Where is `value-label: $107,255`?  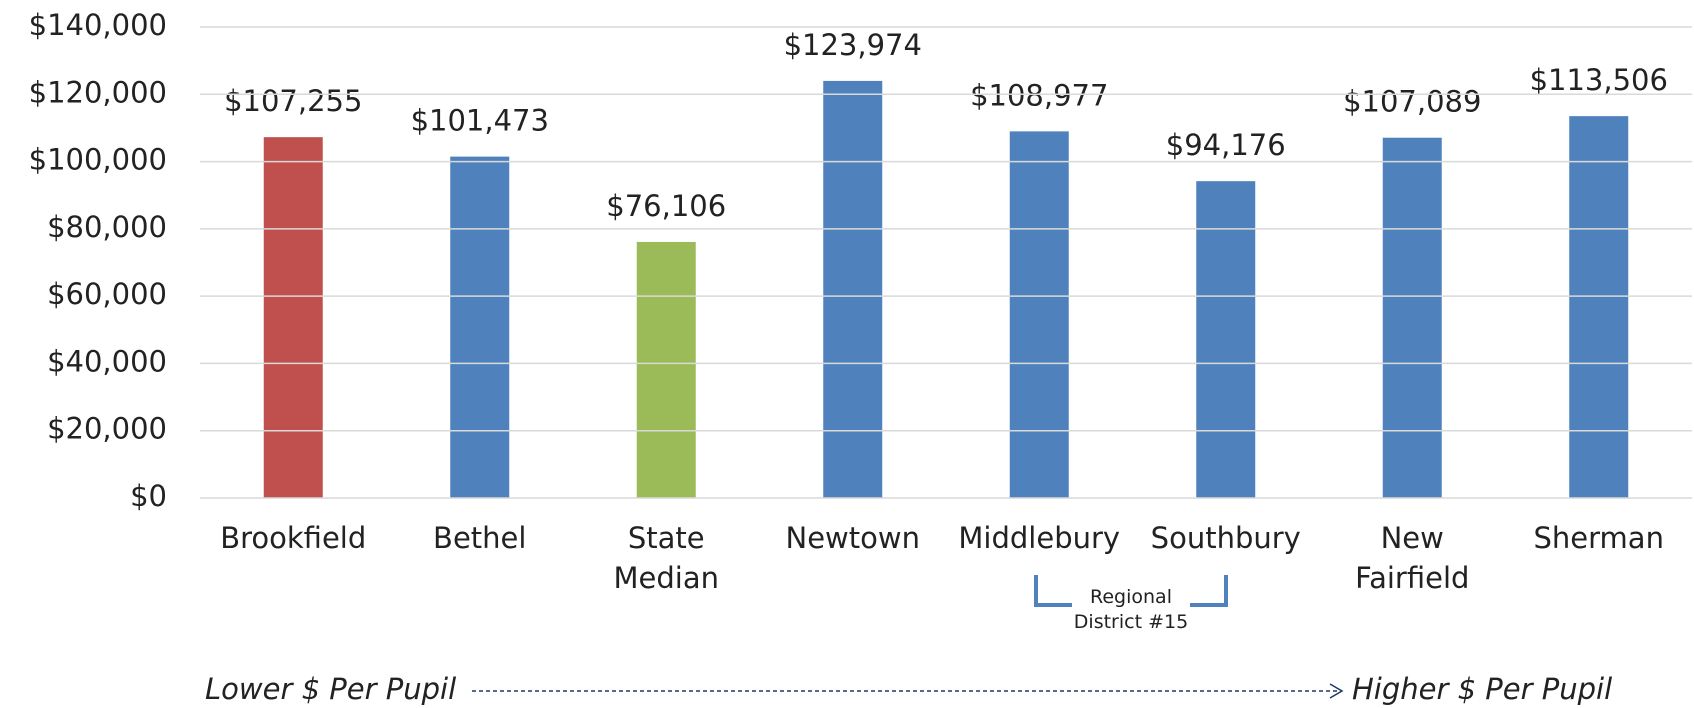
value-label: $107,255 is located at coordinates (293, 101).